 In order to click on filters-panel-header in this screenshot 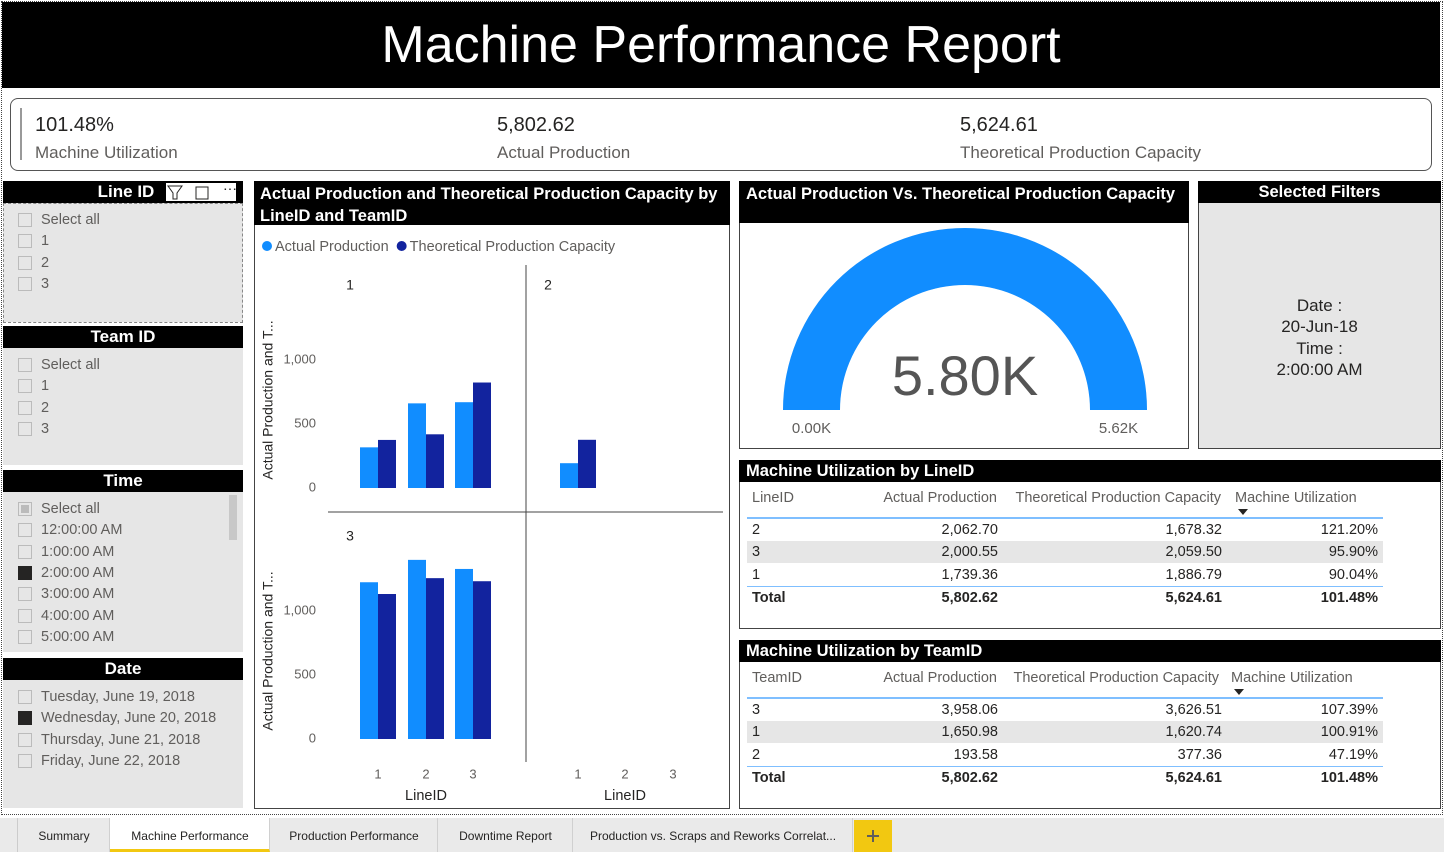, I will do `click(1319, 192)`.